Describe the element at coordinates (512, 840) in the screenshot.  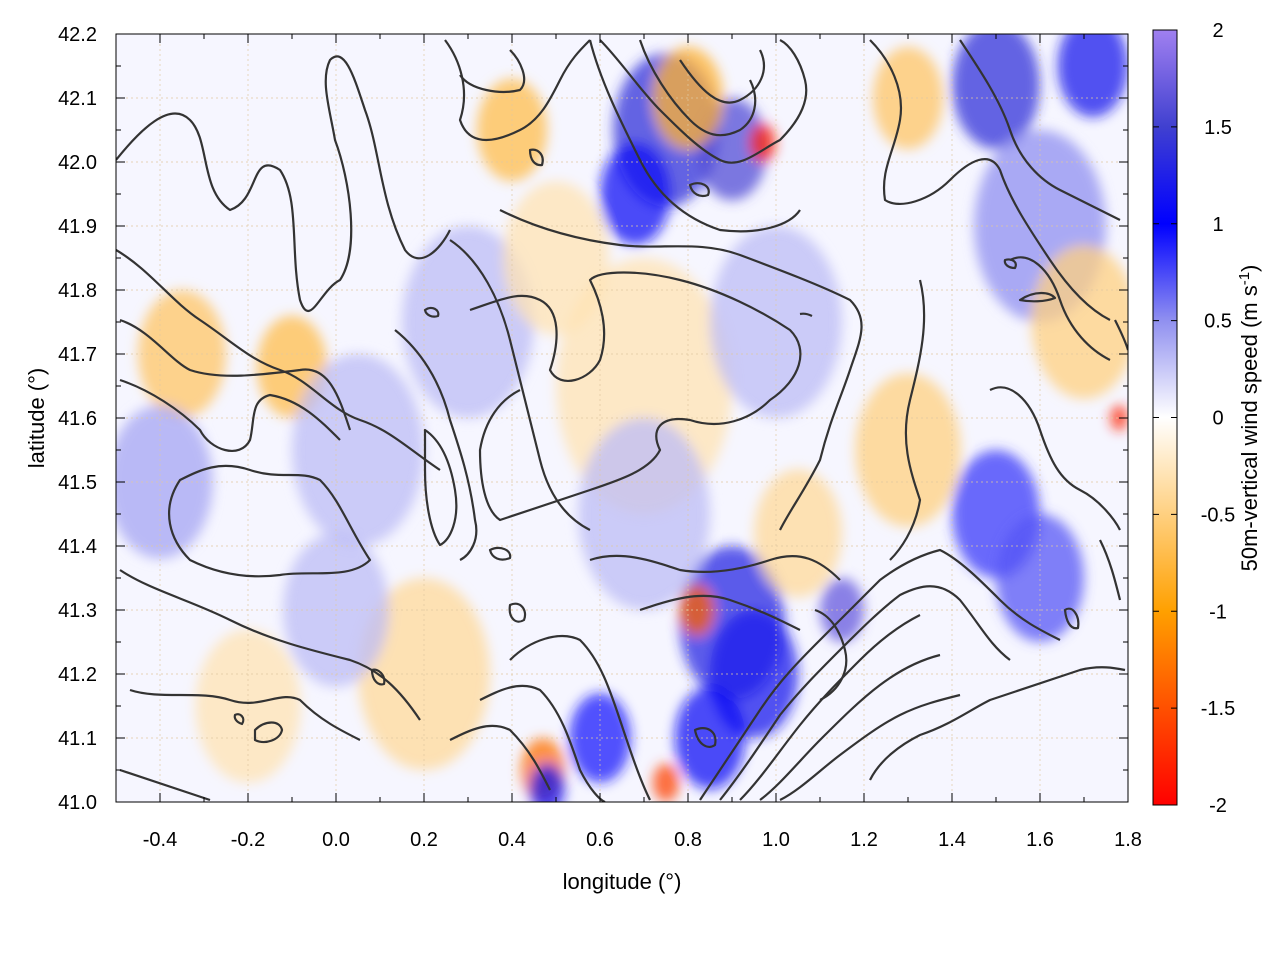
I see `x-tick-label: 0.4` at that location.